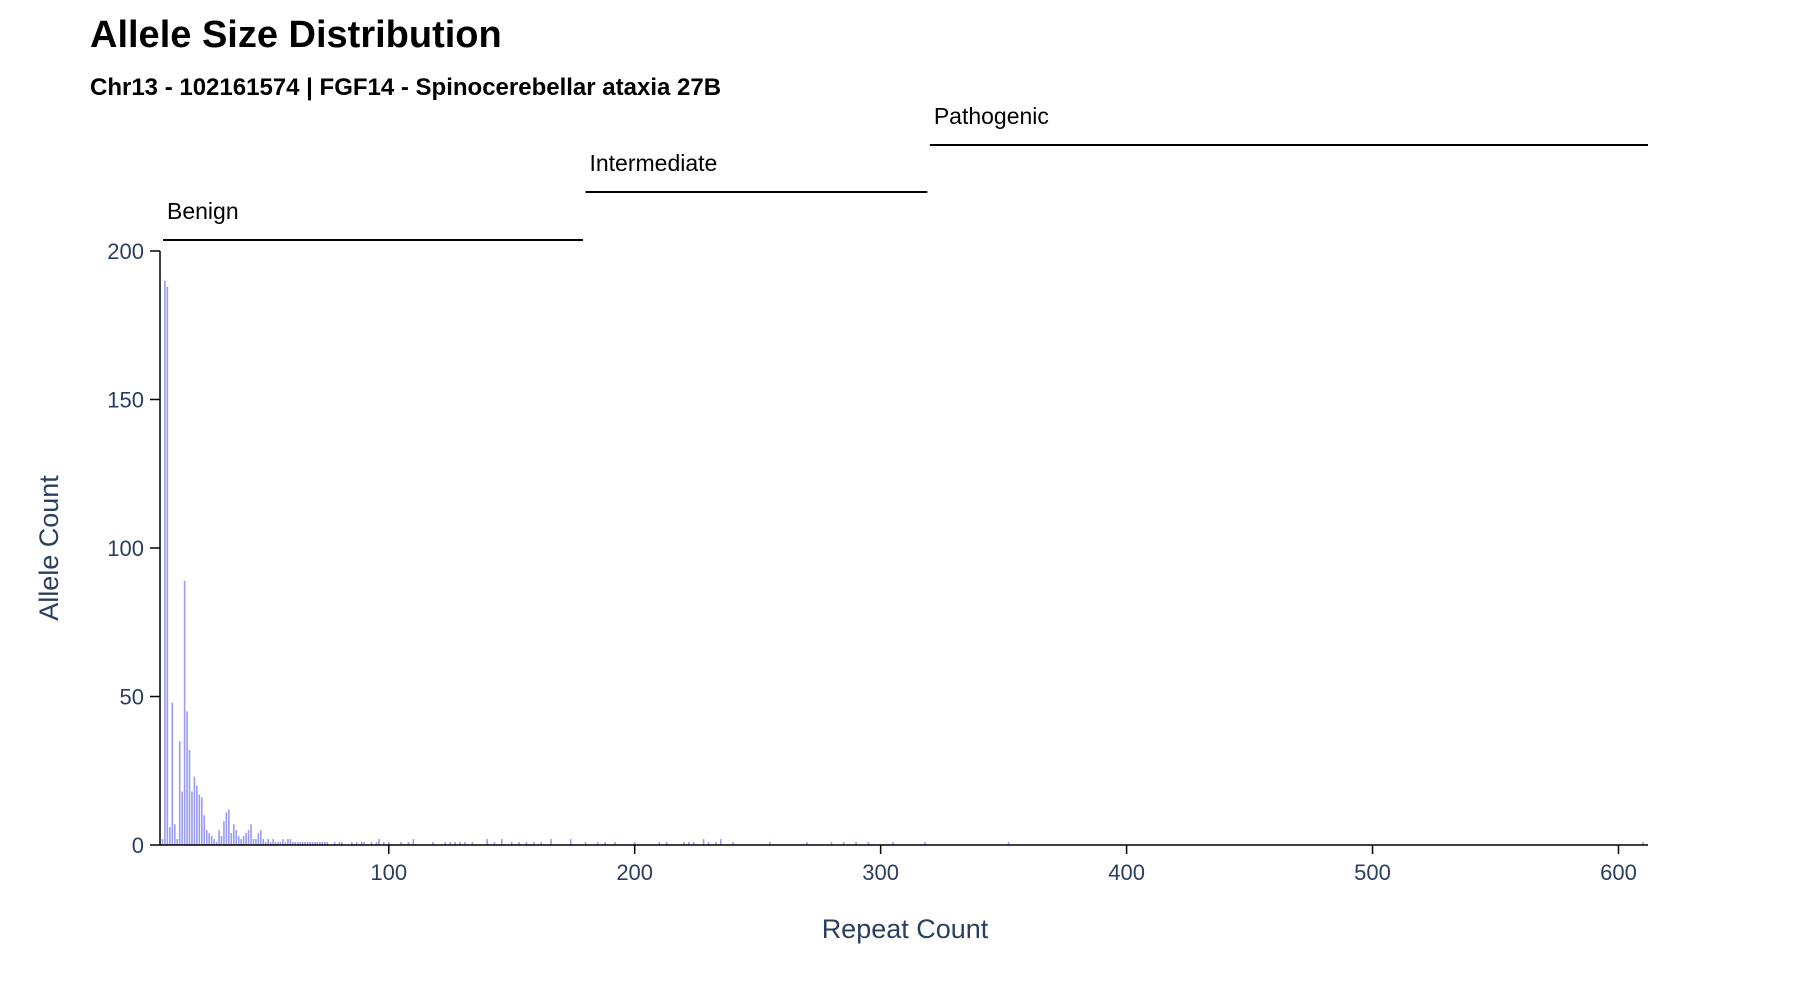 This screenshot has height=1000, width=1800. I want to click on region-label: Pathogenic, so click(991, 116).